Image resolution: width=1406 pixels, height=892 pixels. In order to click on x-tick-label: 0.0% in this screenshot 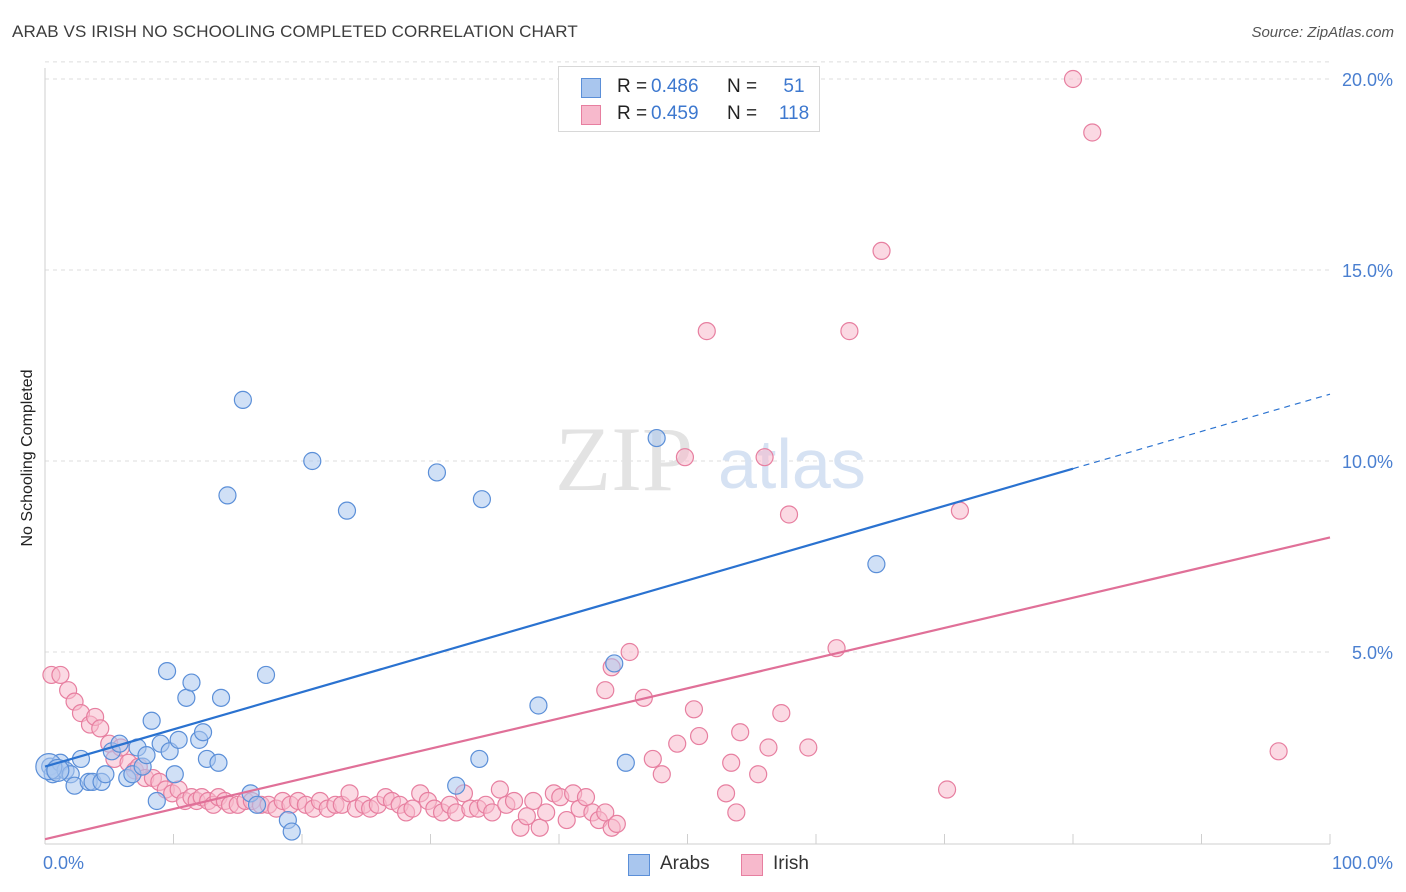, I will do `click(63, 863)`.